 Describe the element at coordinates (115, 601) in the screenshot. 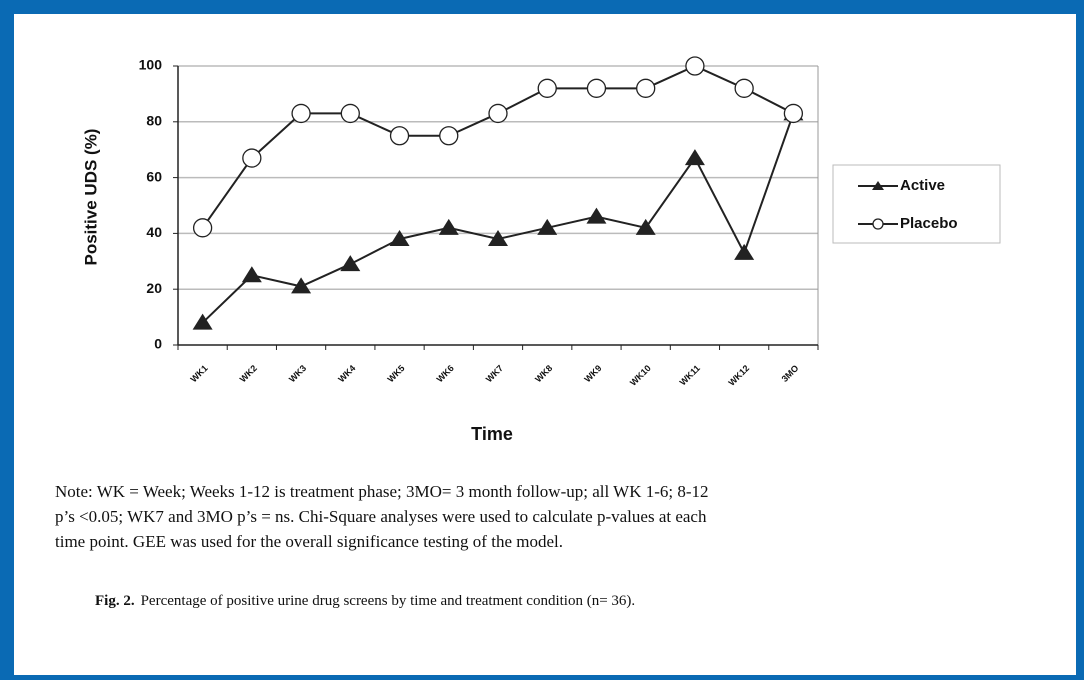

I see `caption-label: Fig. 2.` at that location.